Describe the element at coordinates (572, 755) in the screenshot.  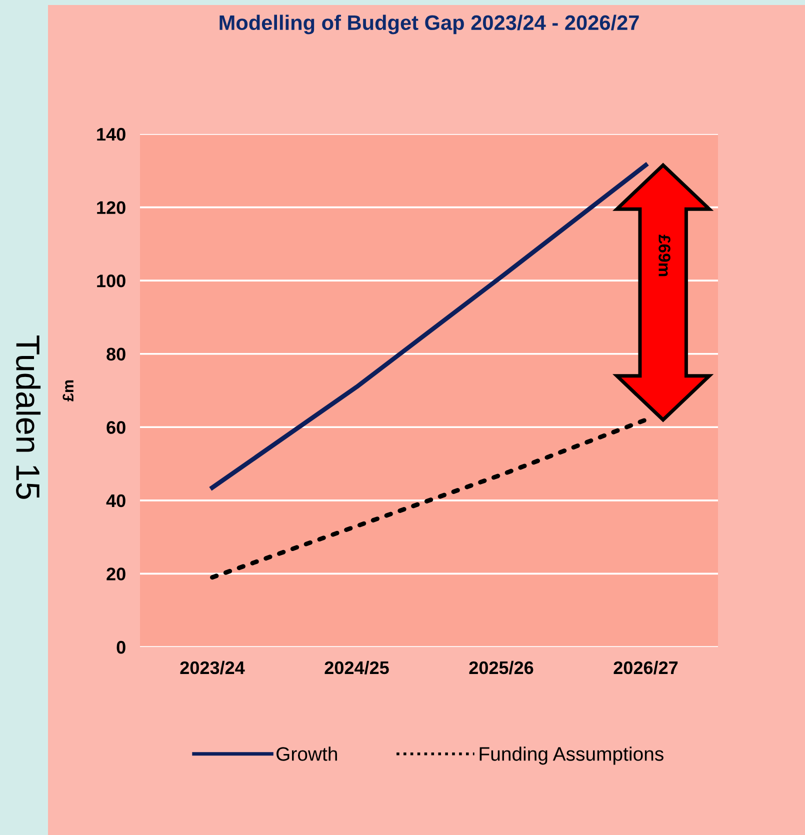
I see `legend-label: Funding Assumptions` at that location.